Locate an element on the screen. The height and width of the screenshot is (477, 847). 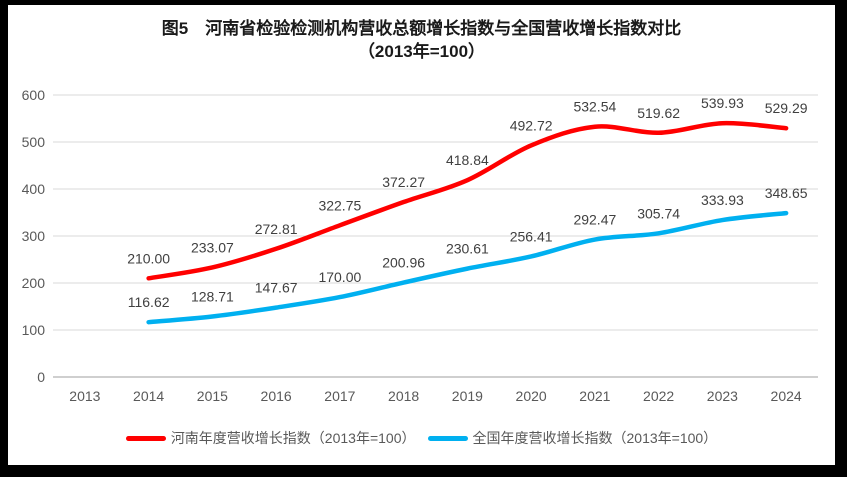
legend-dash-national-icon is located at coordinates (447, 438).